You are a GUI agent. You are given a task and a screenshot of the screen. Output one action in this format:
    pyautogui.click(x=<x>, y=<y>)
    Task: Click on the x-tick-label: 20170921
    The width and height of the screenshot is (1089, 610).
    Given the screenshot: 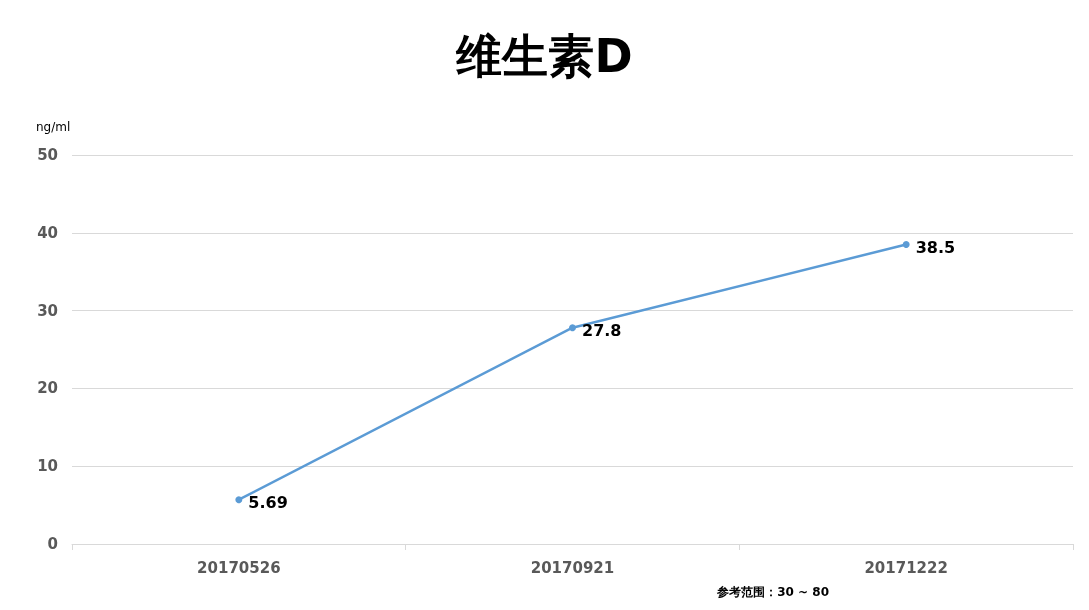 What is the action you would take?
    pyautogui.click(x=572, y=567)
    